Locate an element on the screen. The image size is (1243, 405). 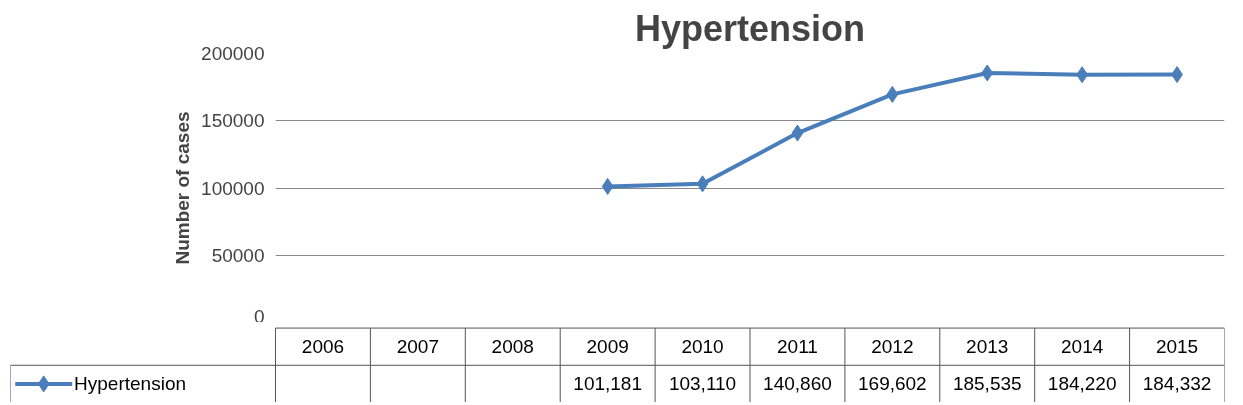
x-tick-label: 2008 is located at coordinates (512, 347).